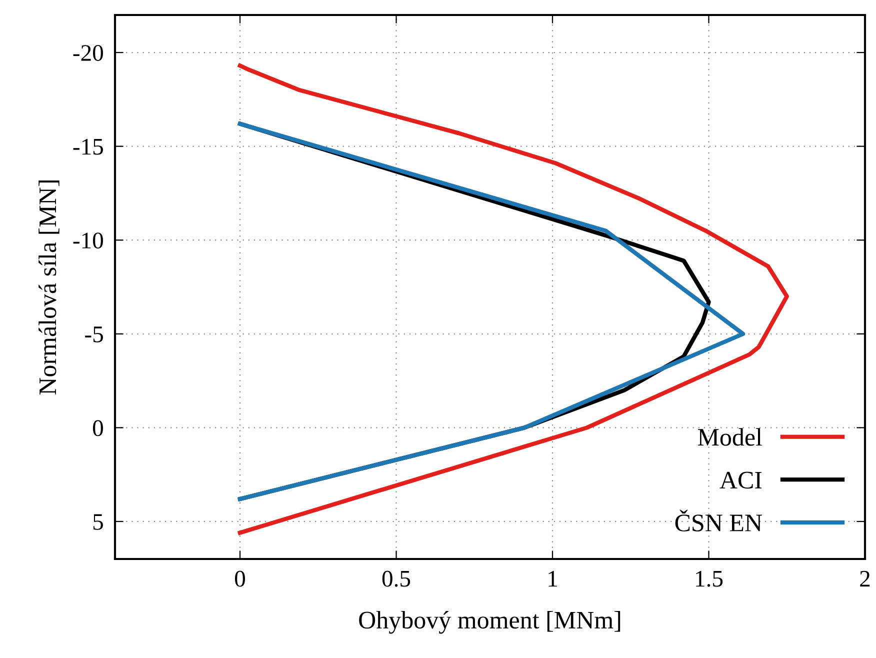 This screenshot has width=876, height=658. I want to click on y-tick-label: 0, so click(97, 428).